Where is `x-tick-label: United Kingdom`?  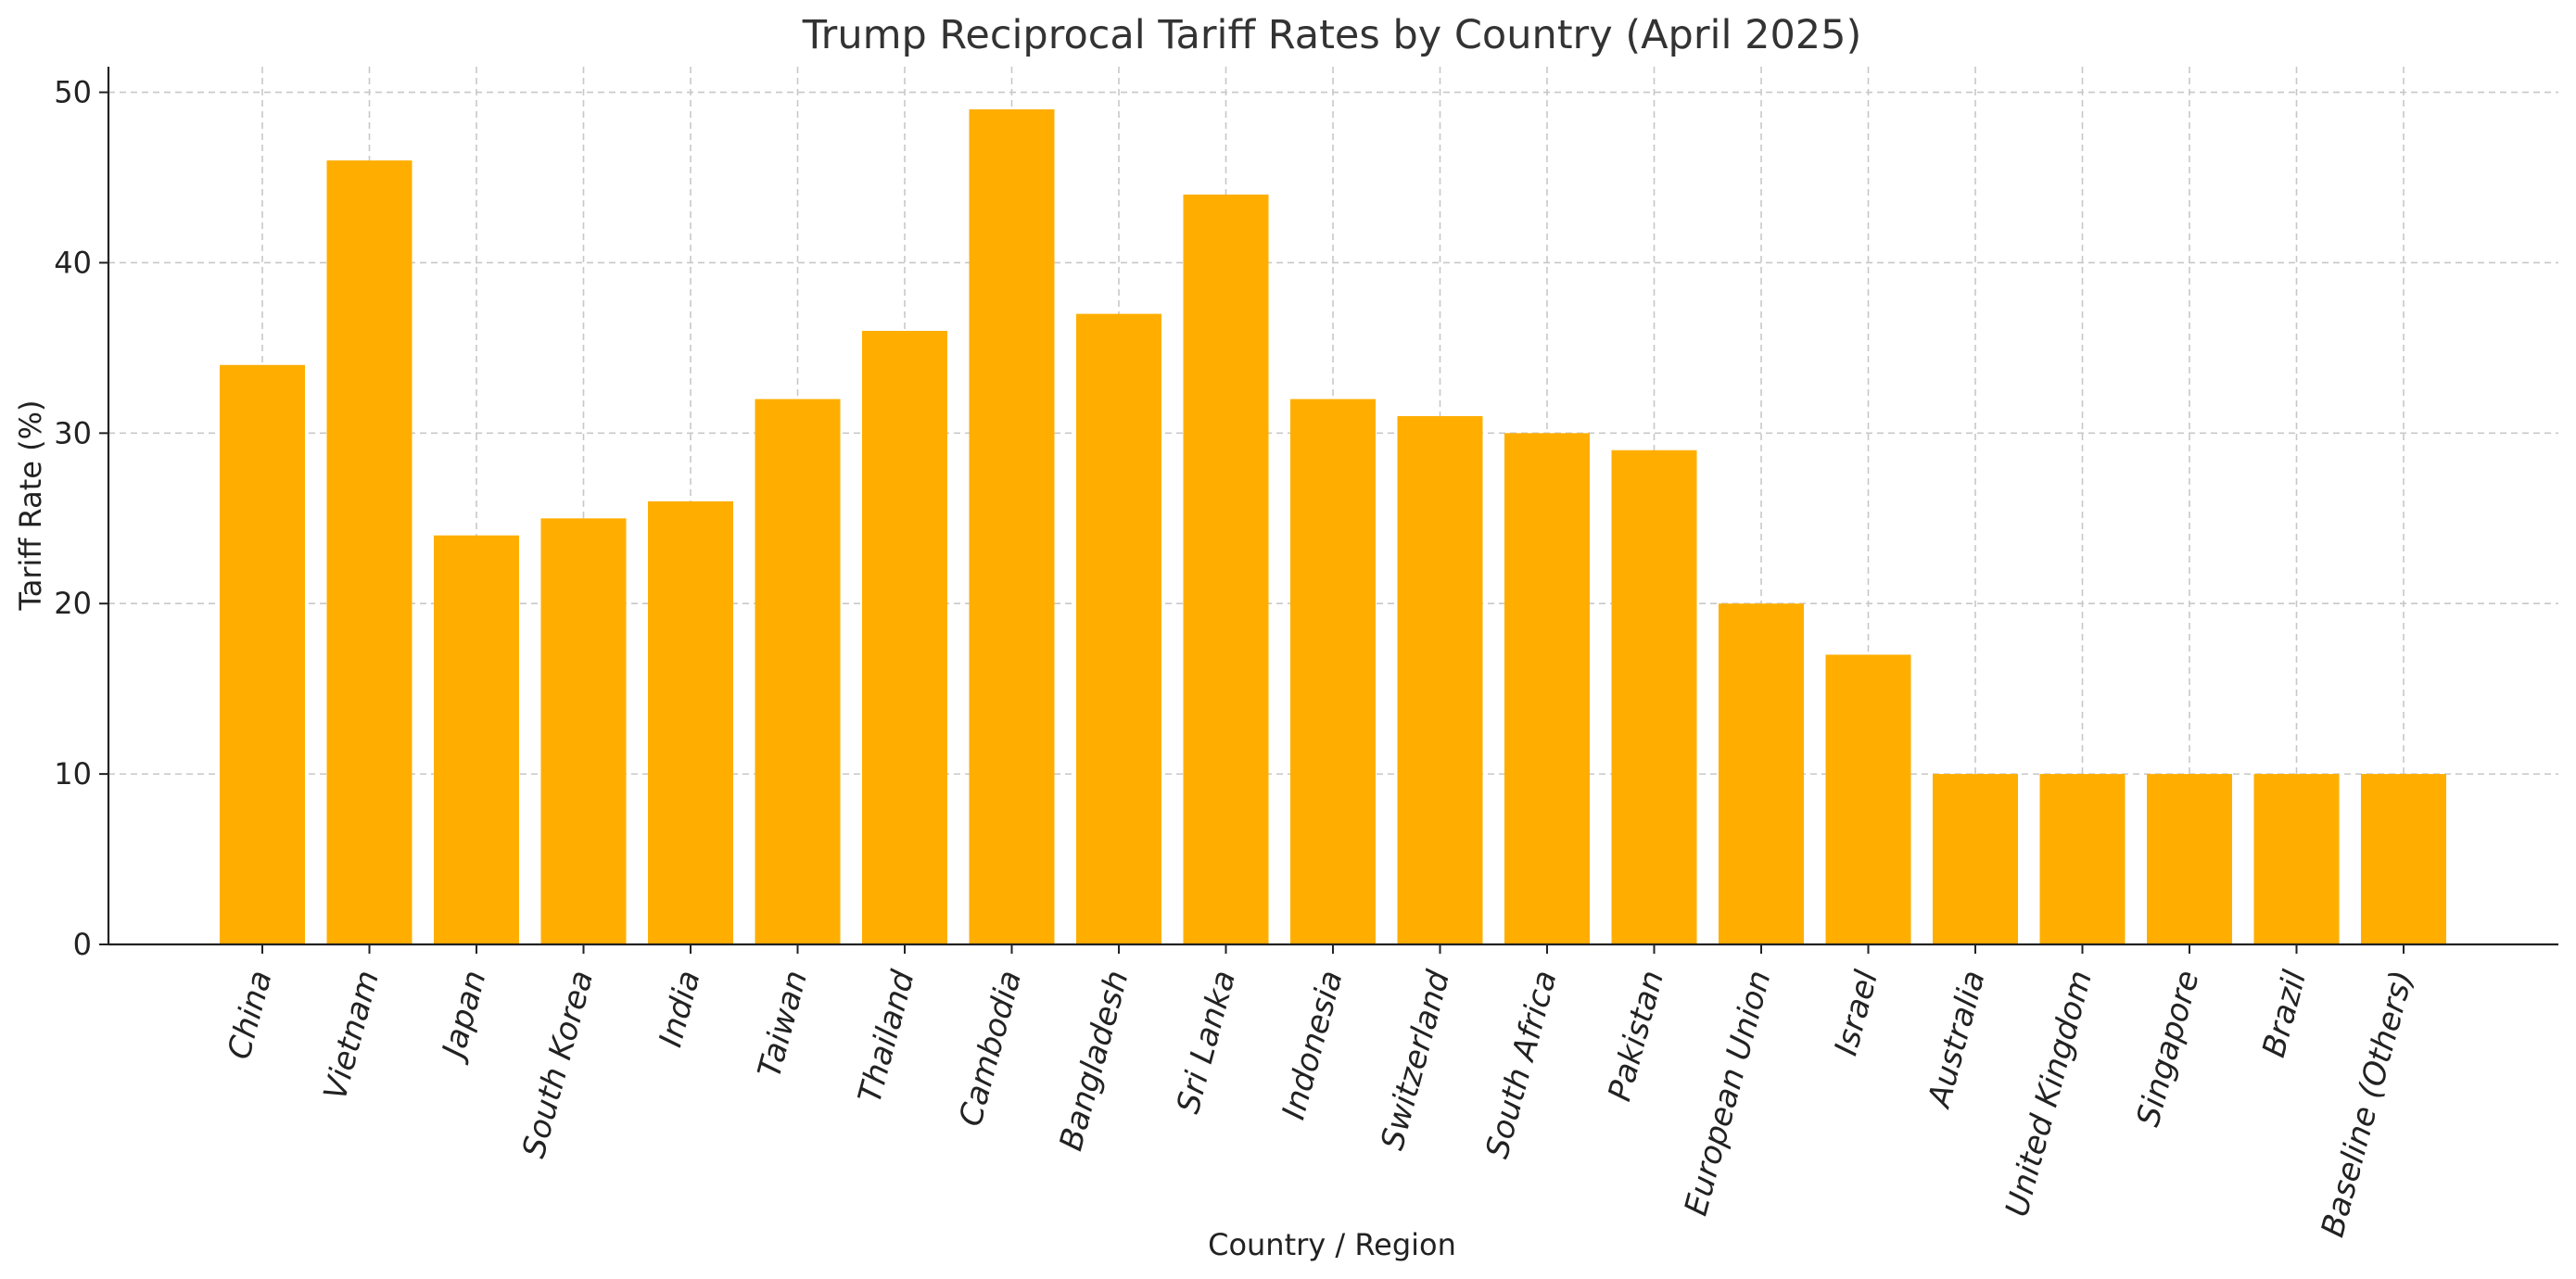
x-tick-label: United Kingdom is located at coordinates (2049, 1094).